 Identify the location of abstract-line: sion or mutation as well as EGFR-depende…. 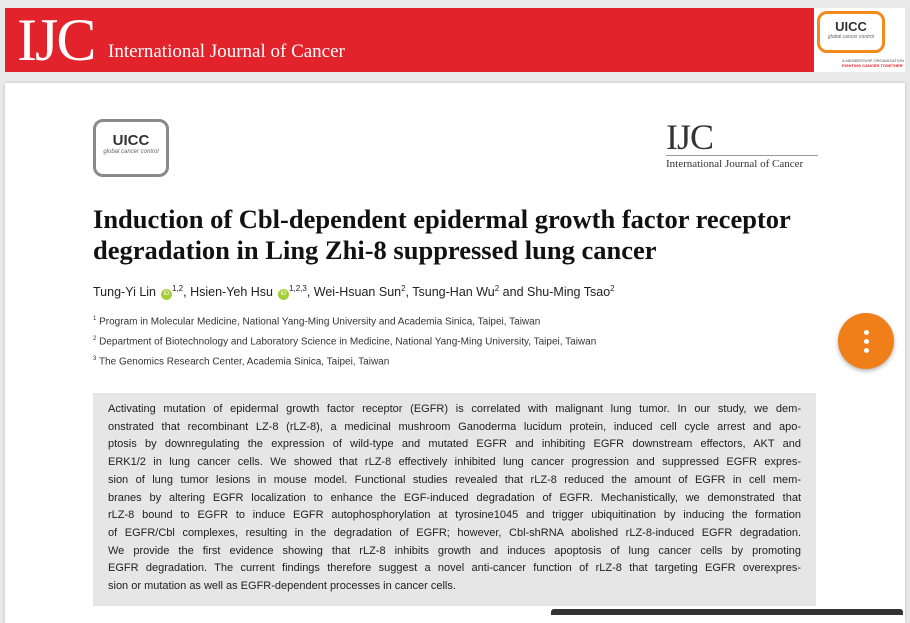
(282, 586).